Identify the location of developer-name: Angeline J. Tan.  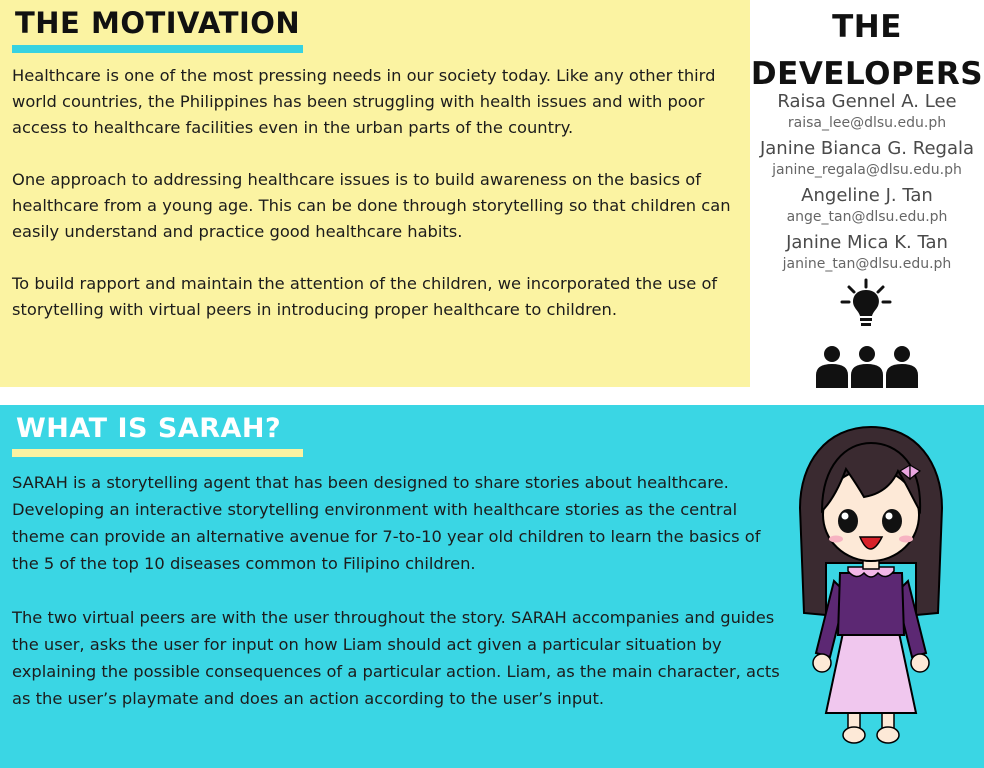
(867, 195).